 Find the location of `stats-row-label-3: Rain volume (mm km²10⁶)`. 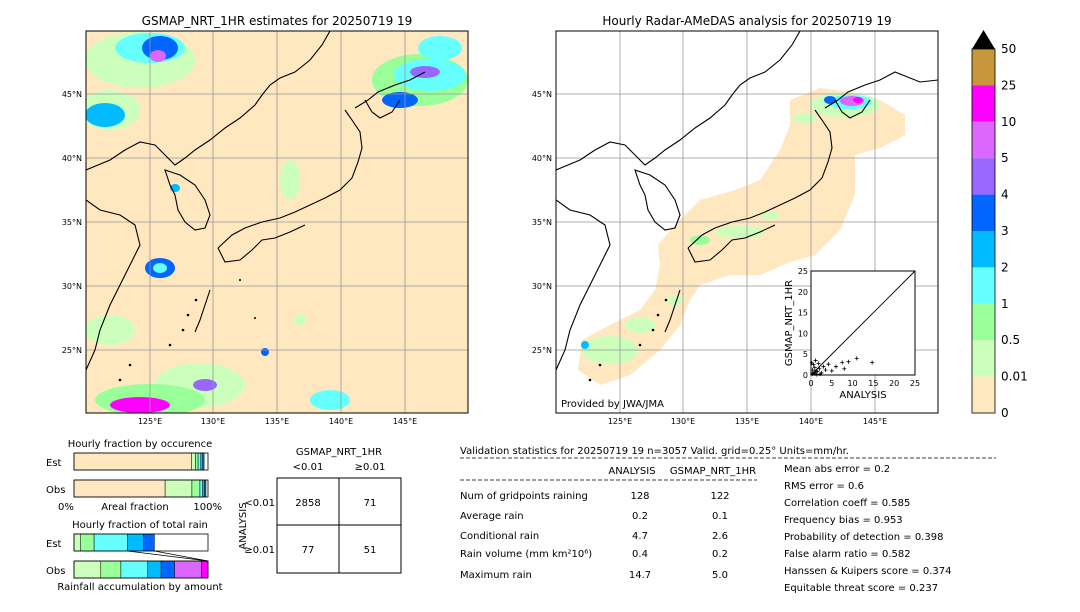

stats-row-label-3: Rain volume (mm km²10⁶) is located at coordinates (526, 554).